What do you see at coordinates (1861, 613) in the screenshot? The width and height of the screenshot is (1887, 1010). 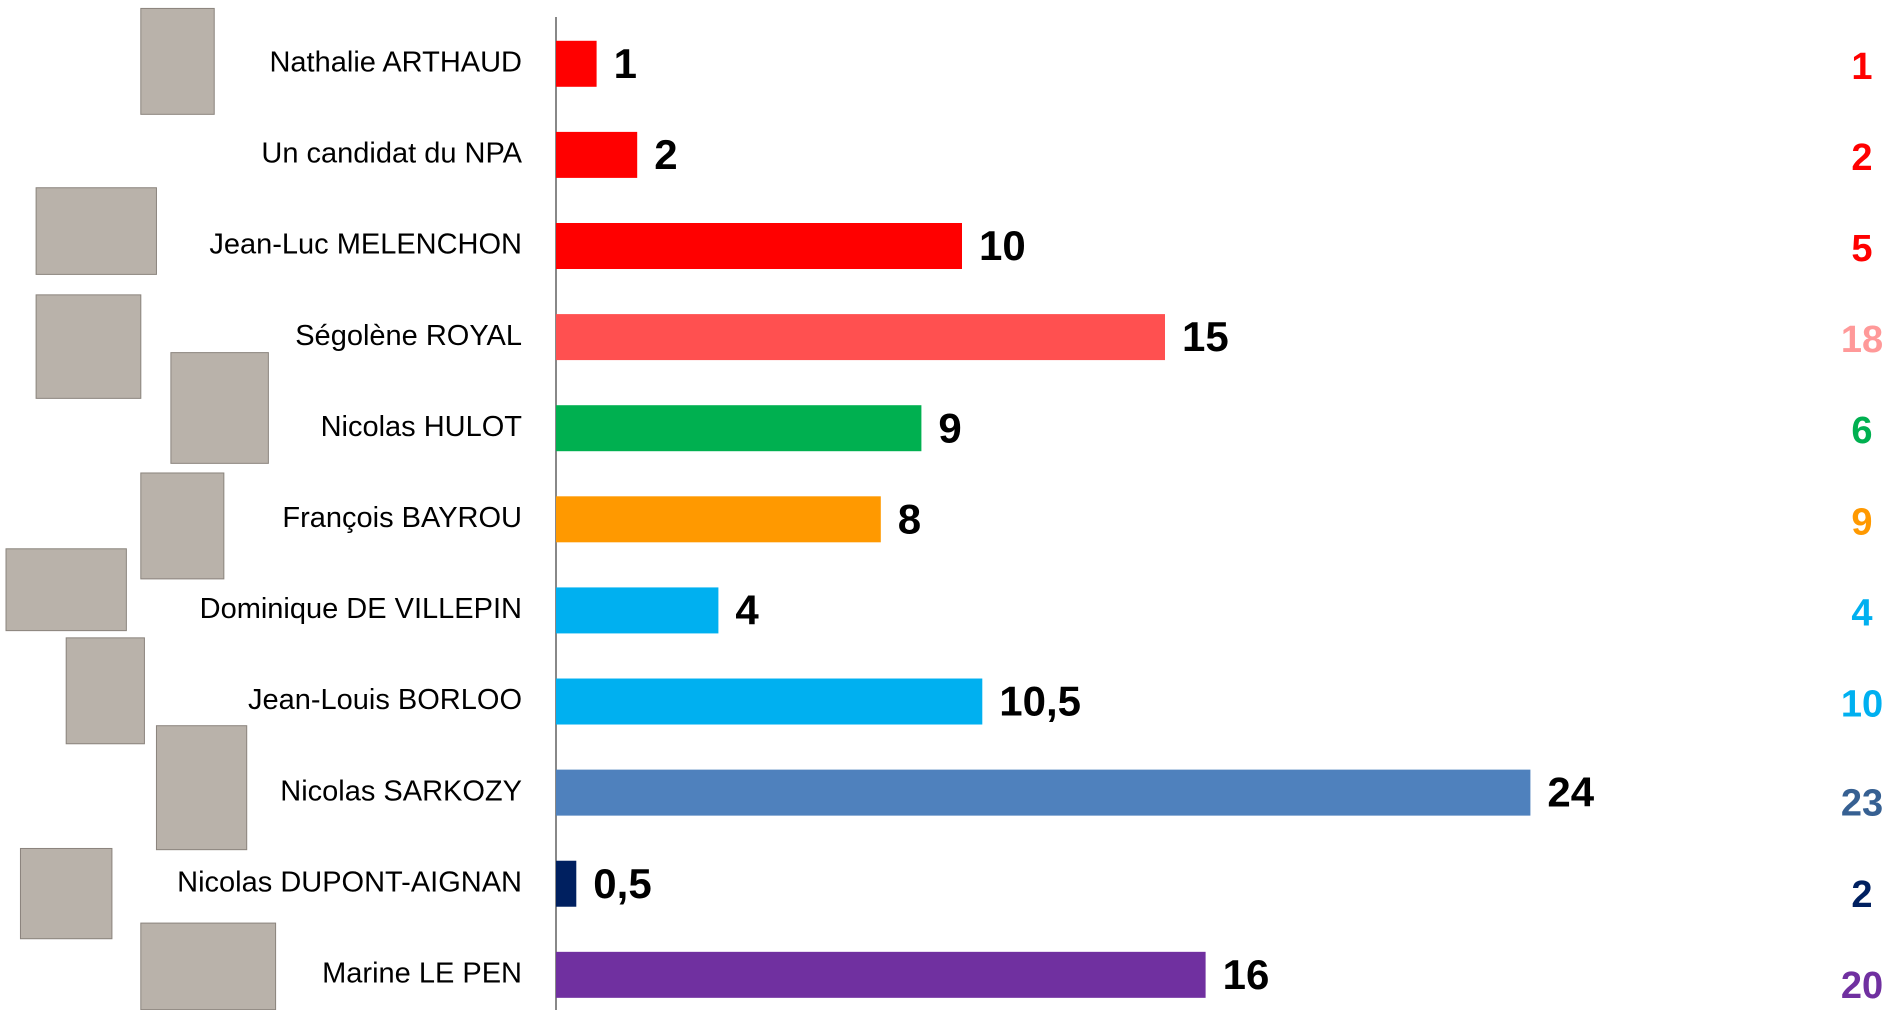 I see `secondary-value: 4` at bounding box center [1861, 613].